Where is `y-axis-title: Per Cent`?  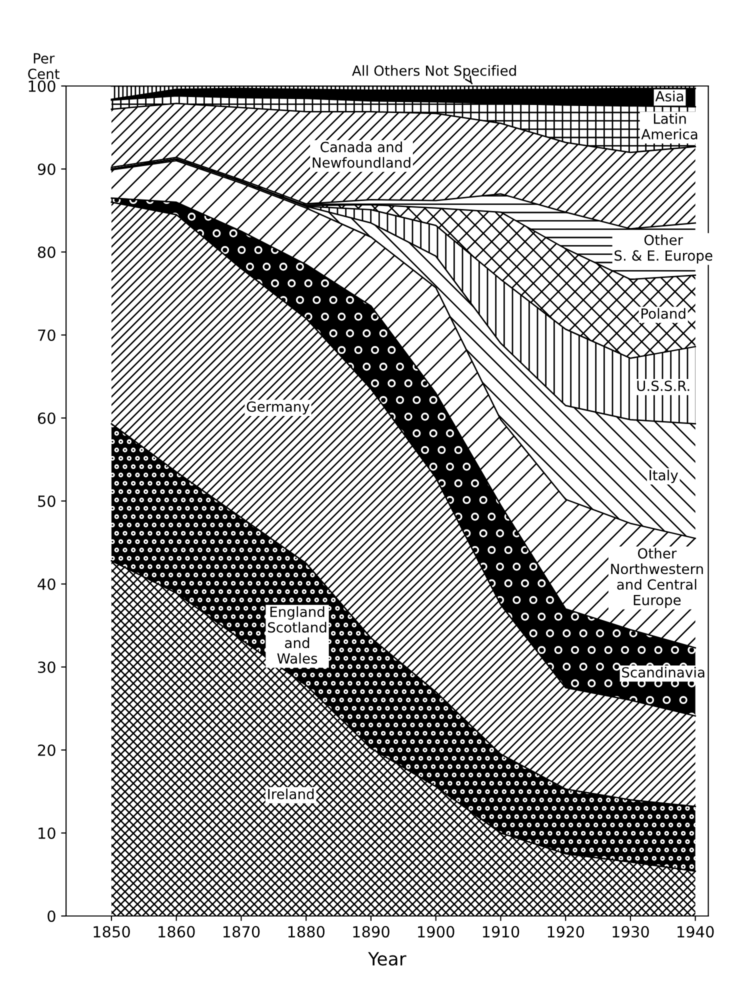
y-axis-title: Per Cent is located at coordinates (44, 66).